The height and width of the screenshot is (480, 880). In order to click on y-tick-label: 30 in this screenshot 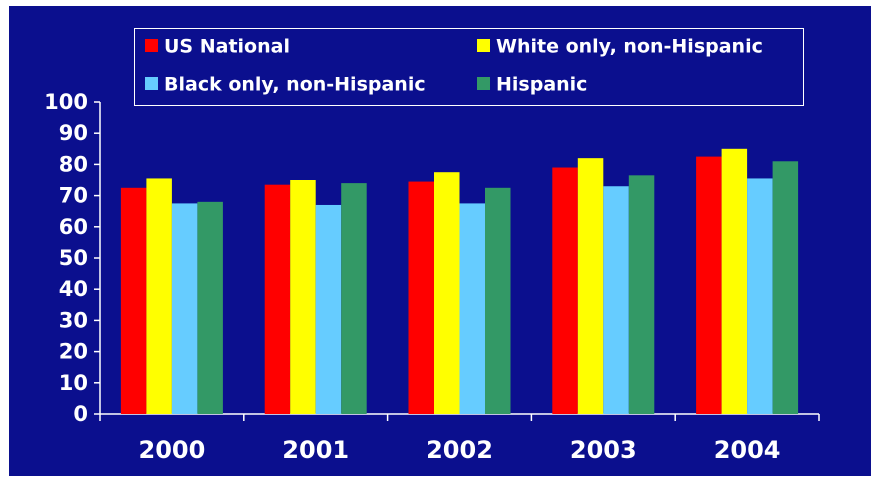, I will do `click(73, 320)`.